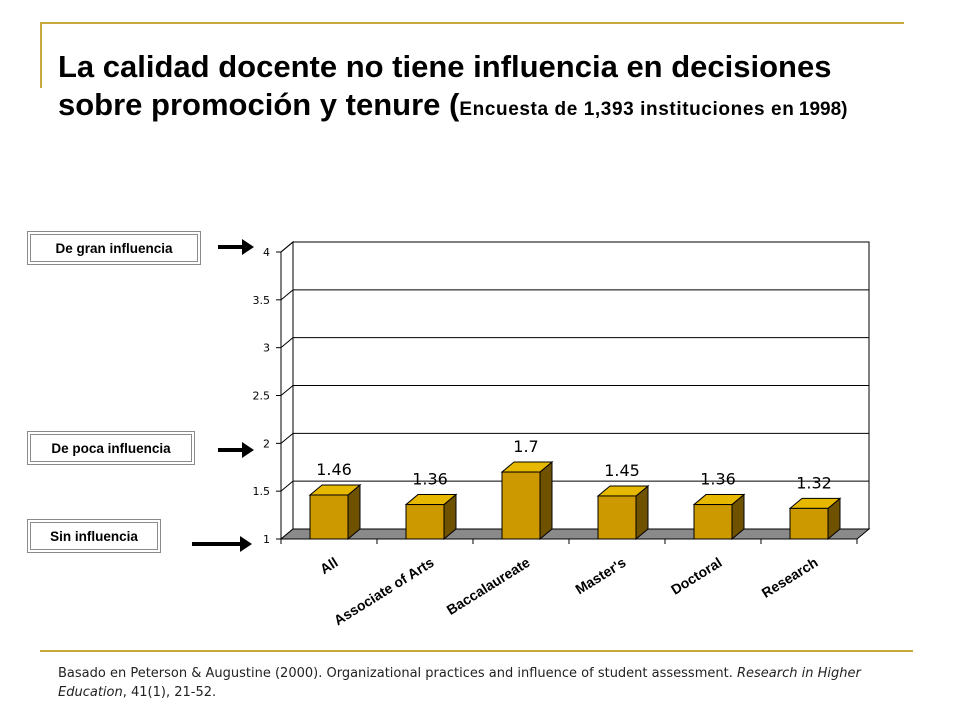 The height and width of the screenshot is (720, 960). Describe the element at coordinates (790, 577) in the screenshot. I see `x-tick-label: Research` at that location.